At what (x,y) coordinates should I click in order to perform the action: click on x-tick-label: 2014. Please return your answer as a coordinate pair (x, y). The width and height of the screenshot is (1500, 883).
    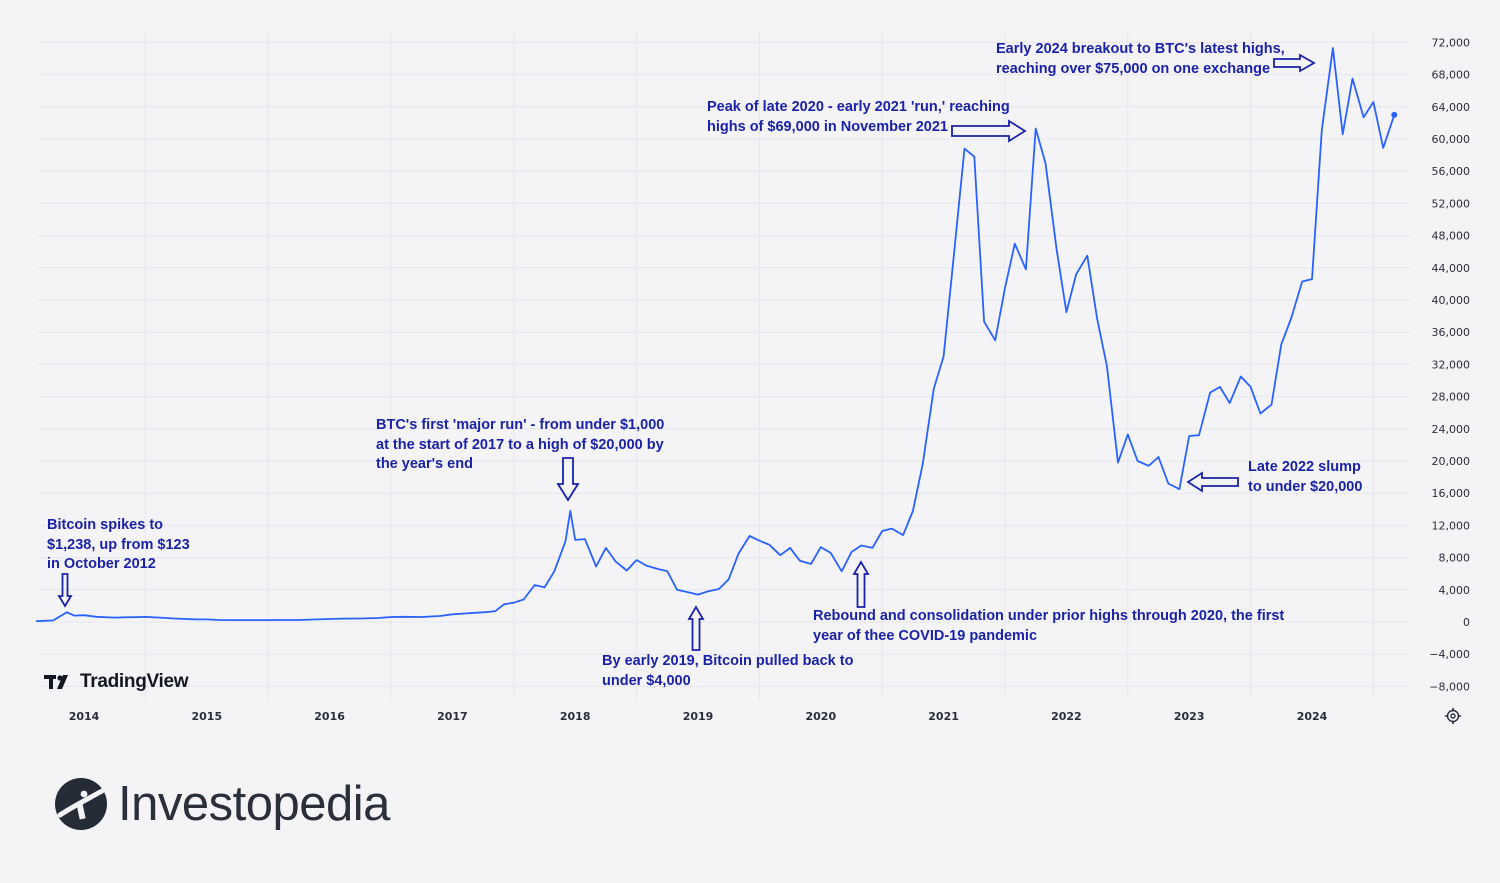
    Looking at the image, I should click on (84, 716).